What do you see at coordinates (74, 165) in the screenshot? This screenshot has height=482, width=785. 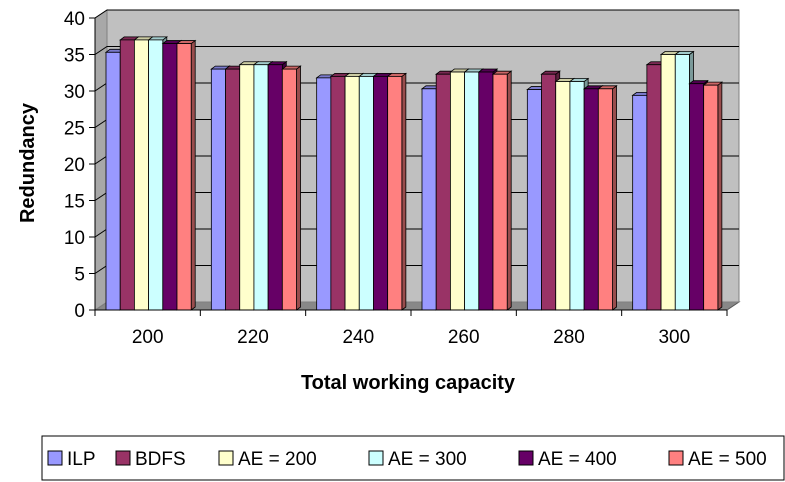 I see `y-tick-label: 20` at bounding box center [74, 165].